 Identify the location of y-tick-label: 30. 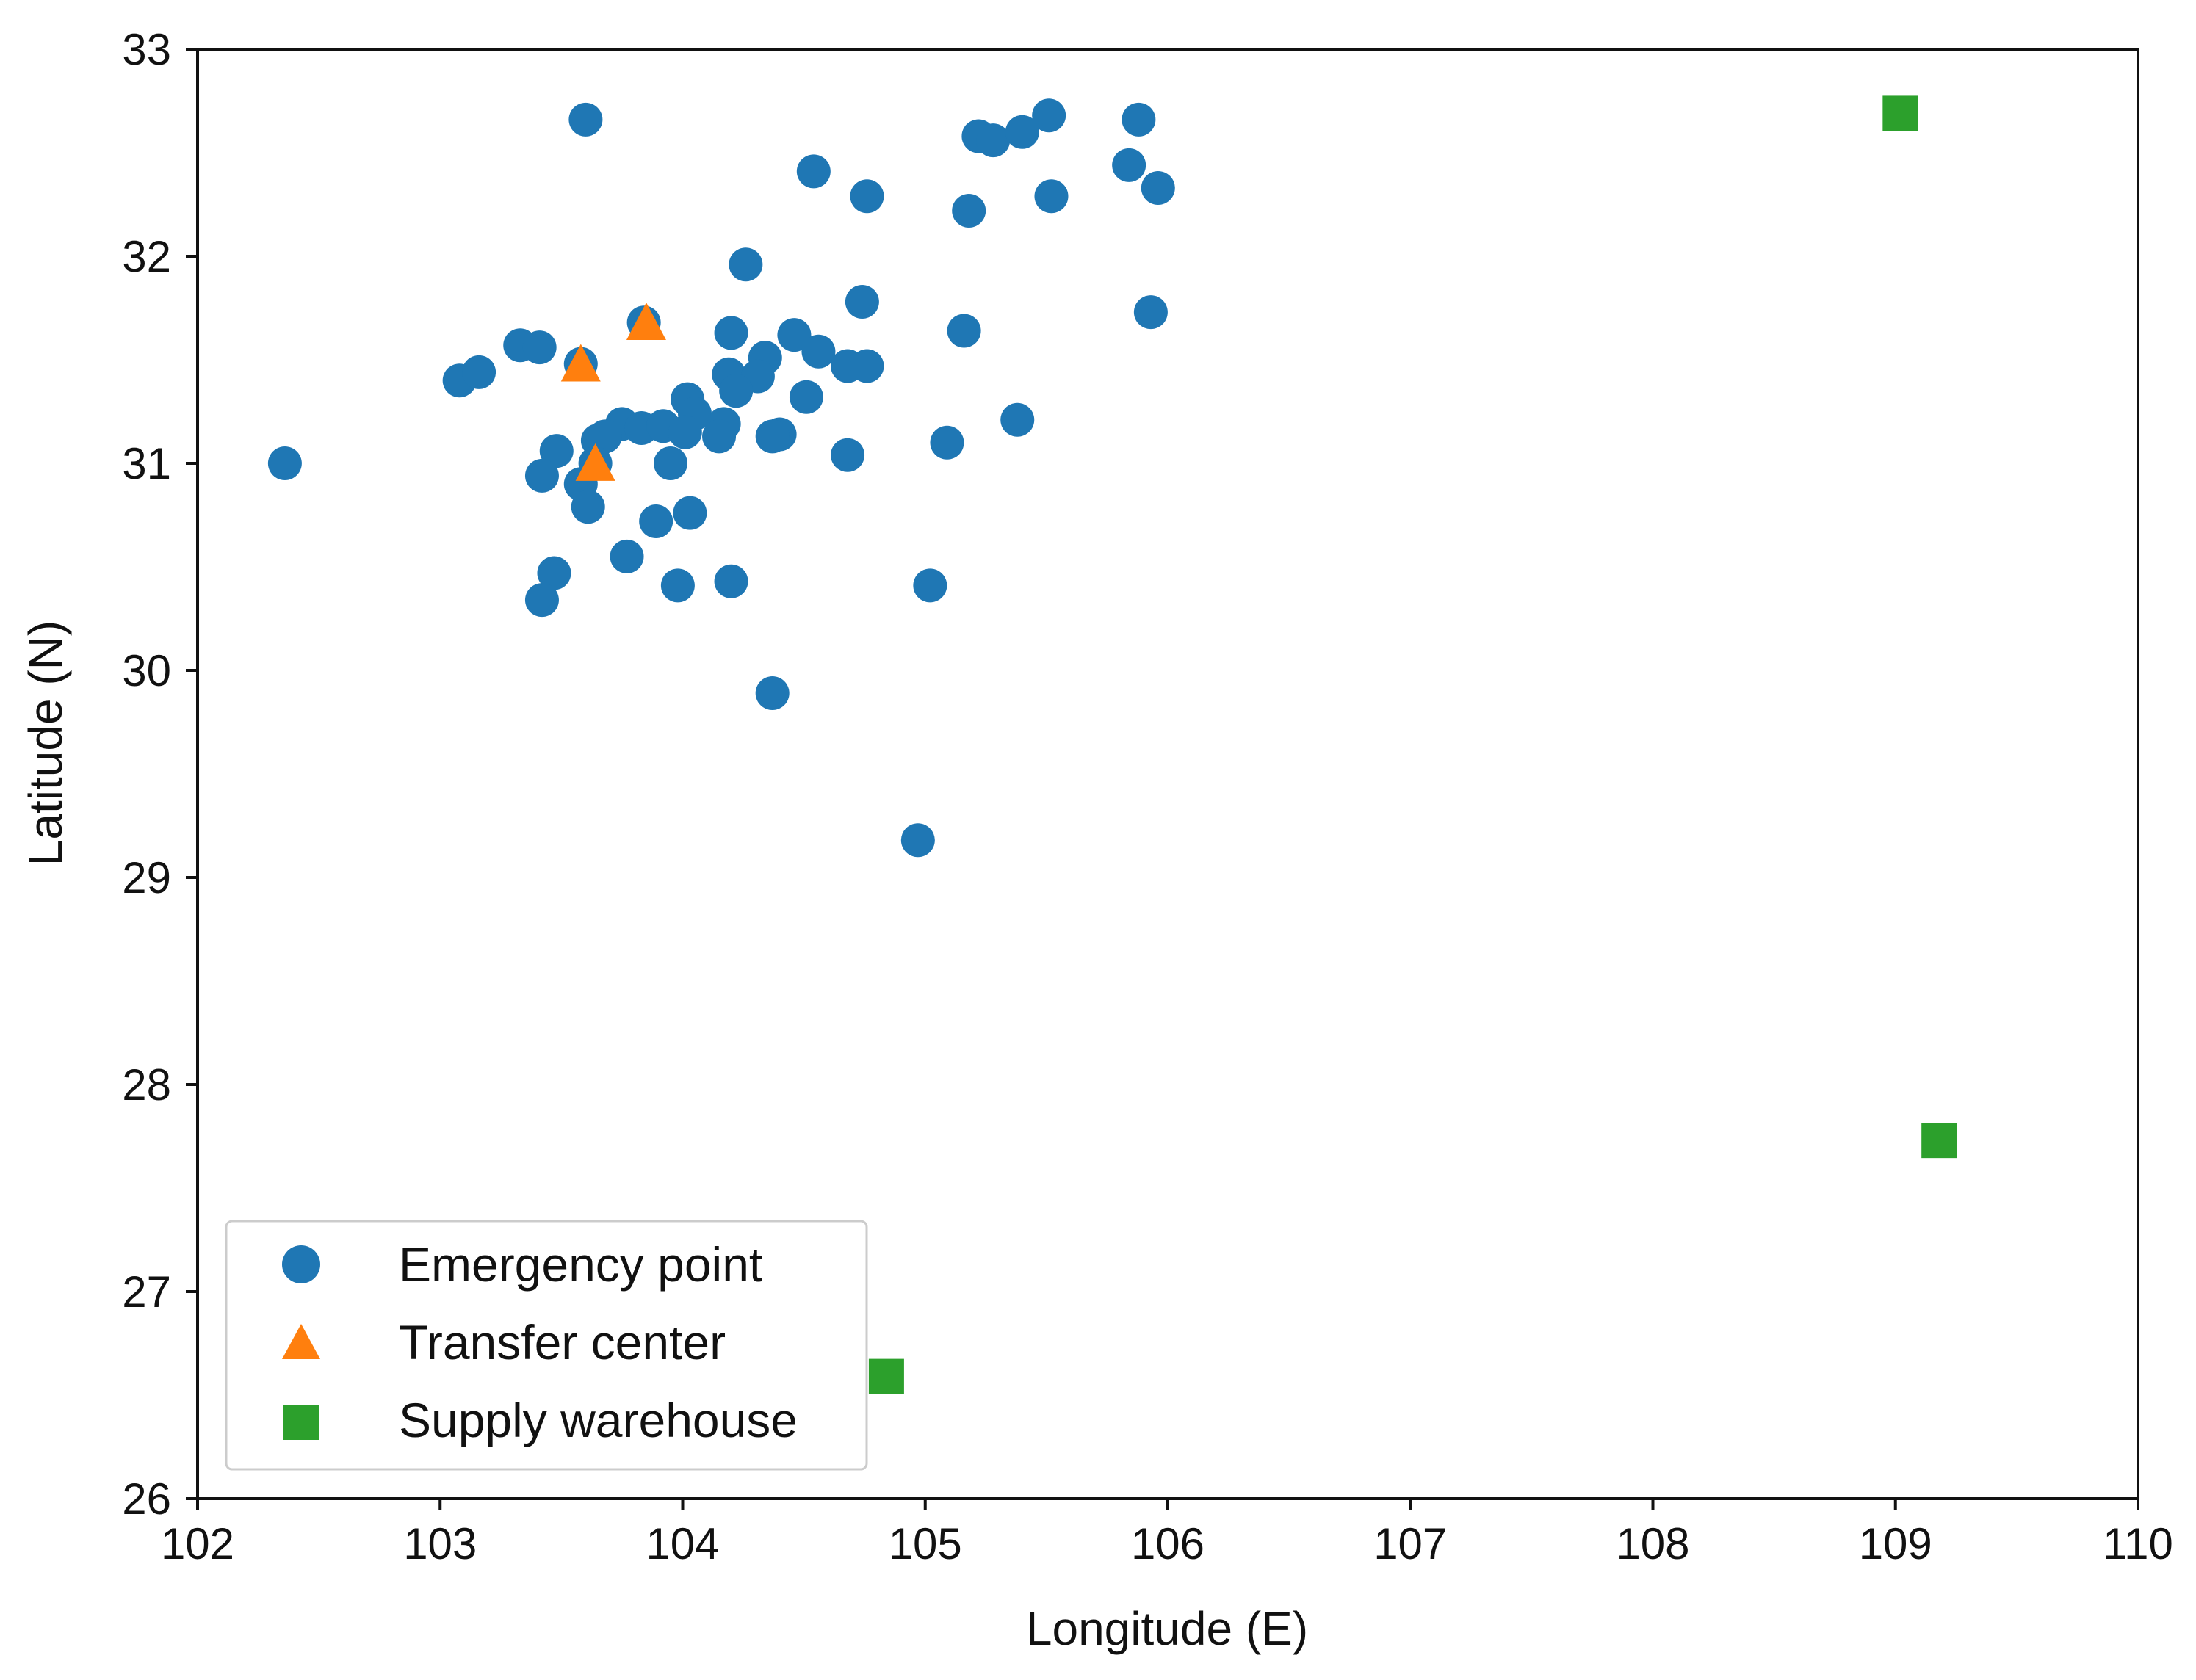
(146, 670).